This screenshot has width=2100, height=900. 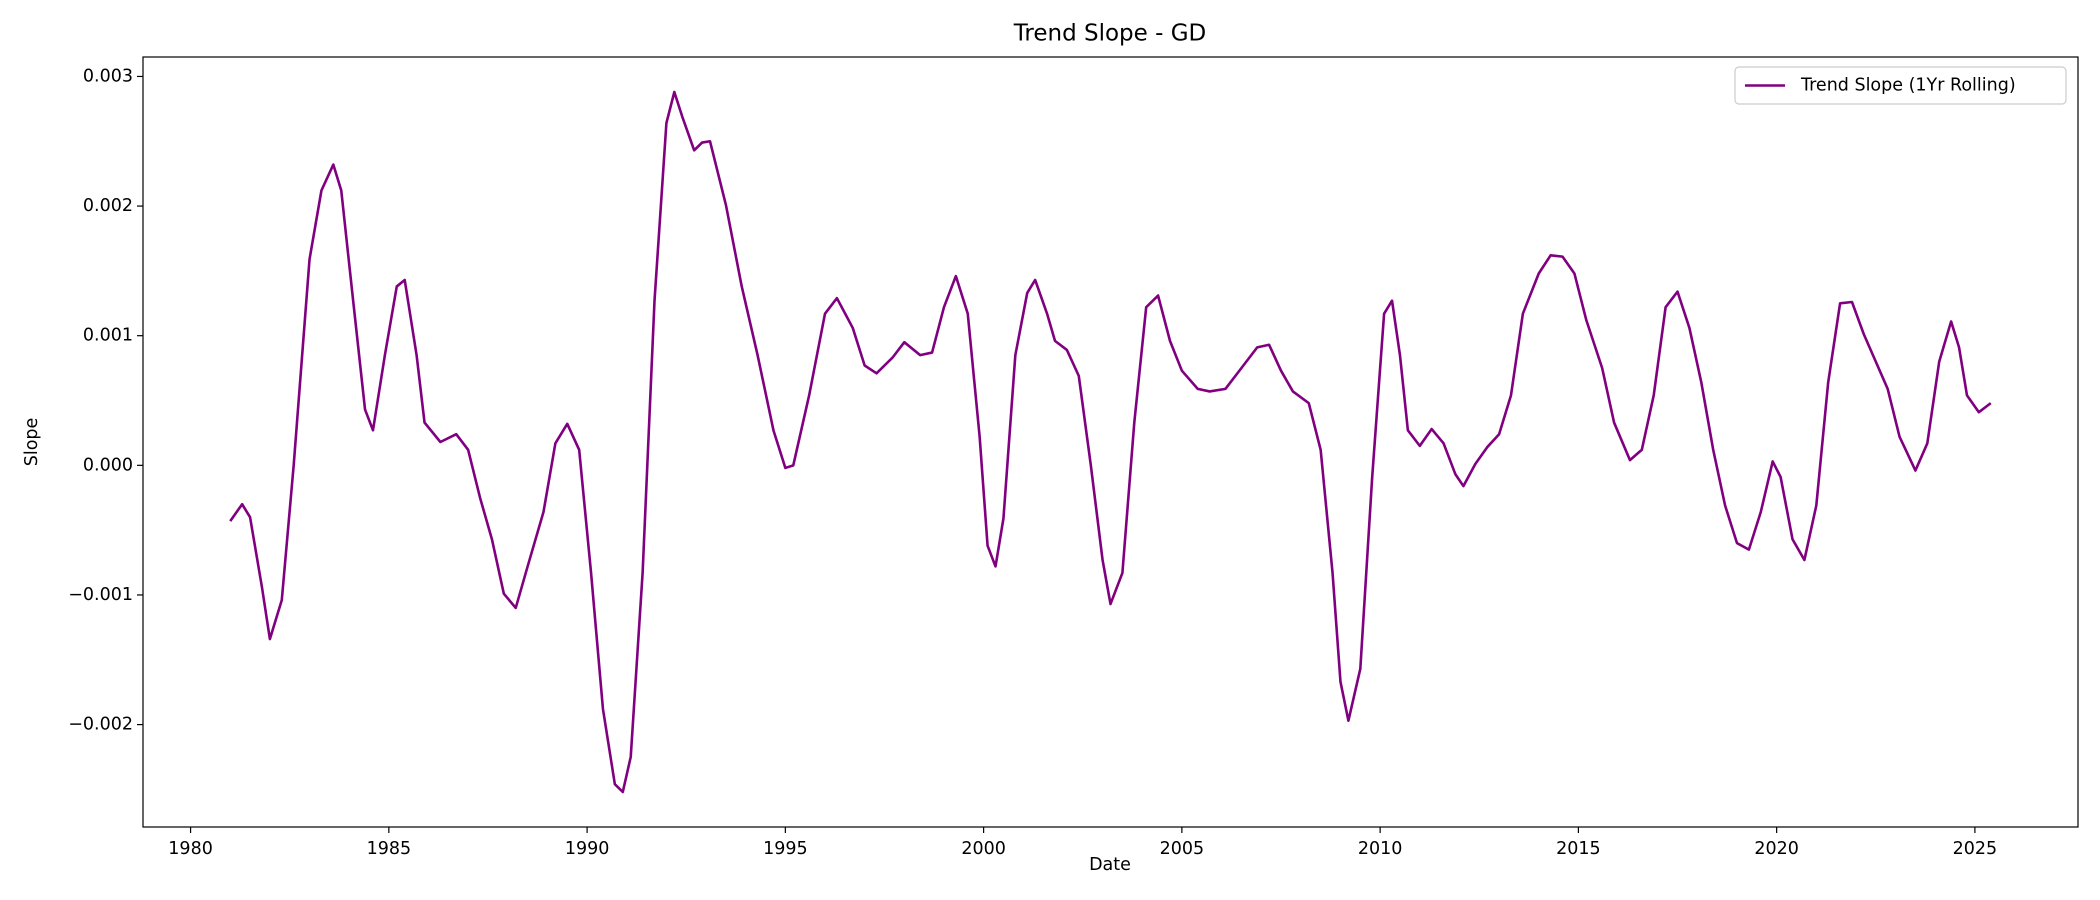 I want to click on legend-box, so click(x=1900, y=85).